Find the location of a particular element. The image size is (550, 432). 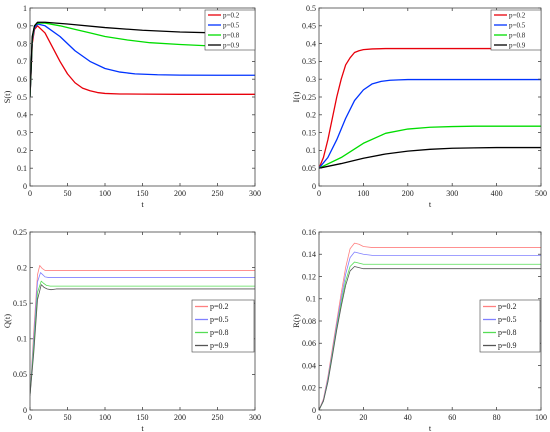

x-tick-label: 20 is located at coordinates (363, 417).